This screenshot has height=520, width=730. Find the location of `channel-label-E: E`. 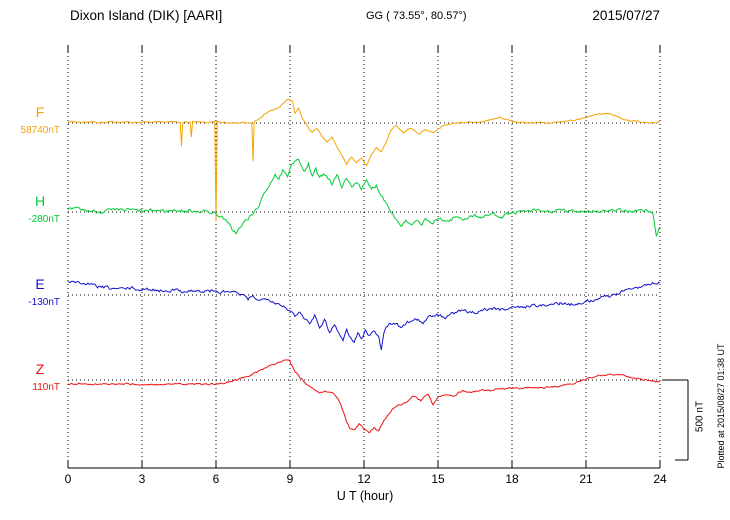

channel-label-E: E is located at coordinates (40, 284).